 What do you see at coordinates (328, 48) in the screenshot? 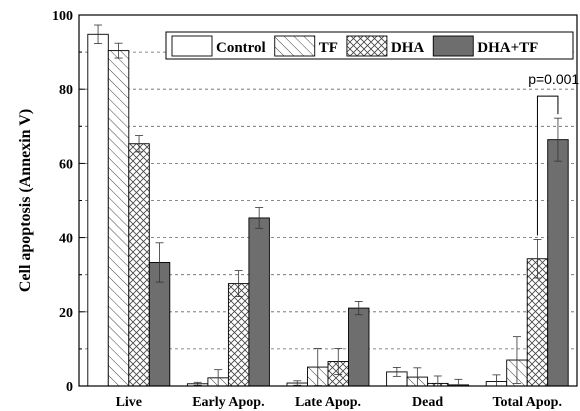
I see `legend-label: TF` at bounding box center [328, 48].